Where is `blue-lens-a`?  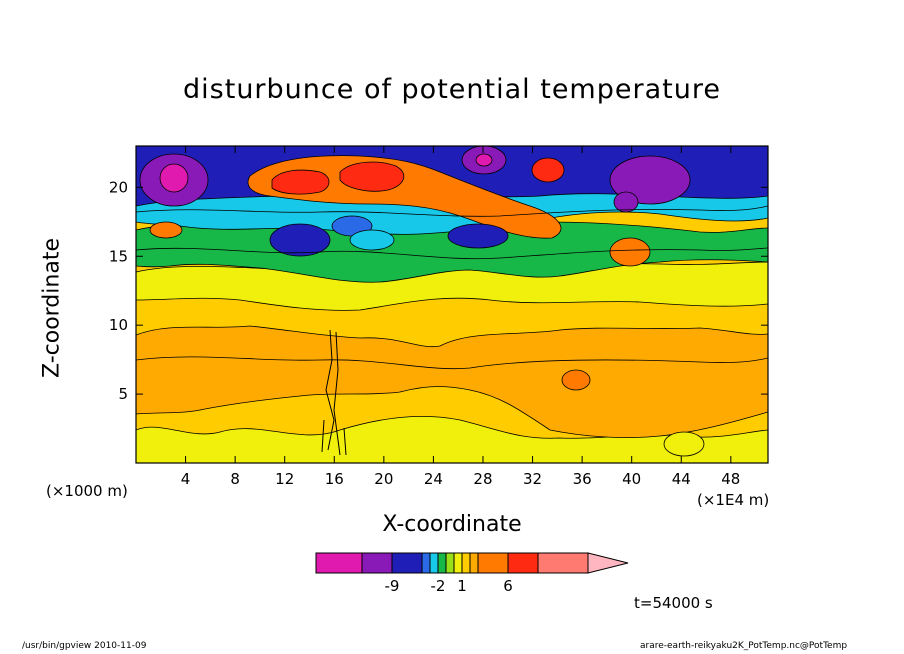
blue-lens-a is located at coordinates (300, 240).